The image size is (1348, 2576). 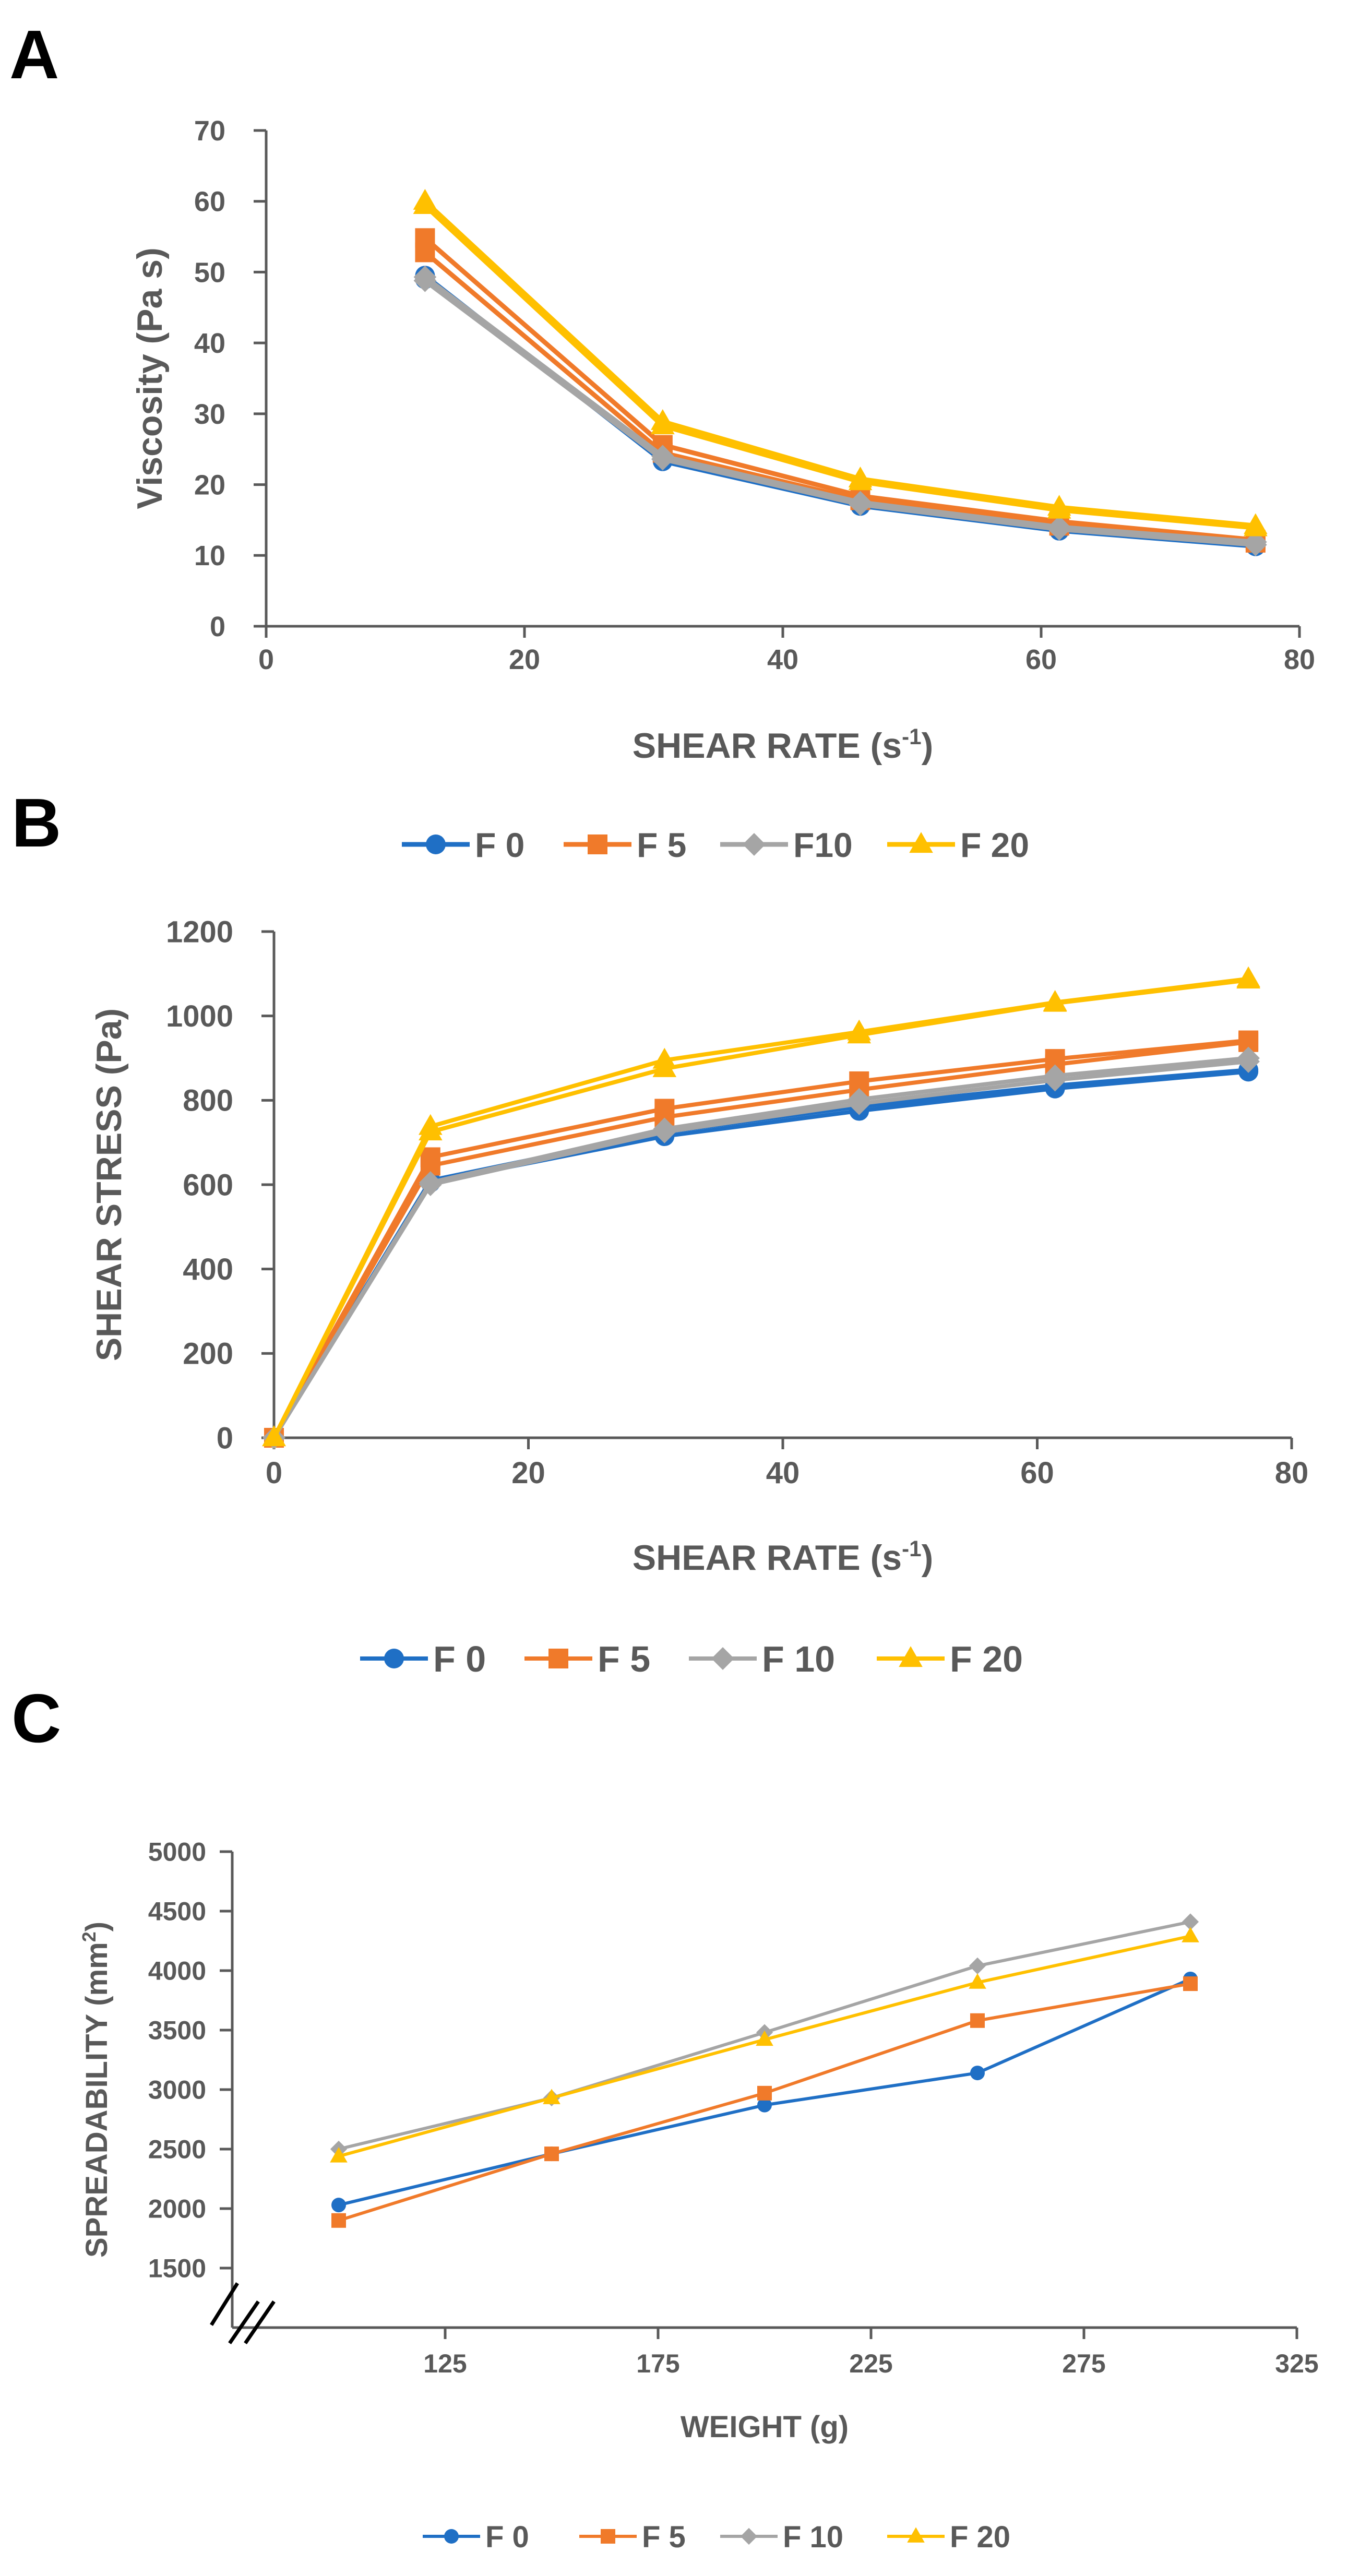 I want to click on y-tick-label: 30, so click(x=209, y=415).